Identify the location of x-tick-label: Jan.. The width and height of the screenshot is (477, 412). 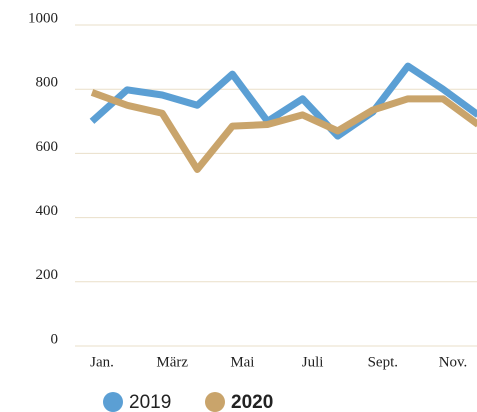
(102, 362).